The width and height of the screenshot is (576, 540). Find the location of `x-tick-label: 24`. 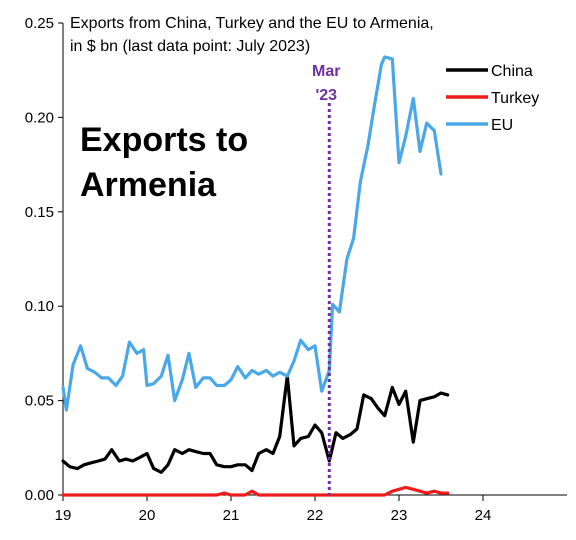

x-tick-label: 24 is located at coordinates (483, 515).